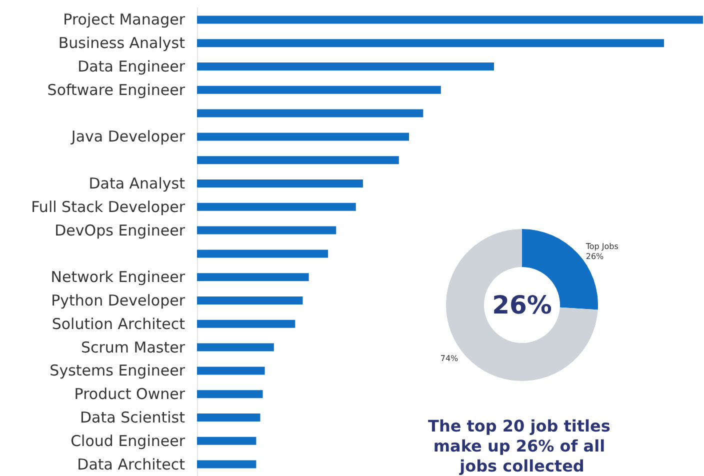  What do you see at coordinates (133, 417) in the screenshot?
I see `y-tick-label: Data Scientist` at bounding box center [133, 417].